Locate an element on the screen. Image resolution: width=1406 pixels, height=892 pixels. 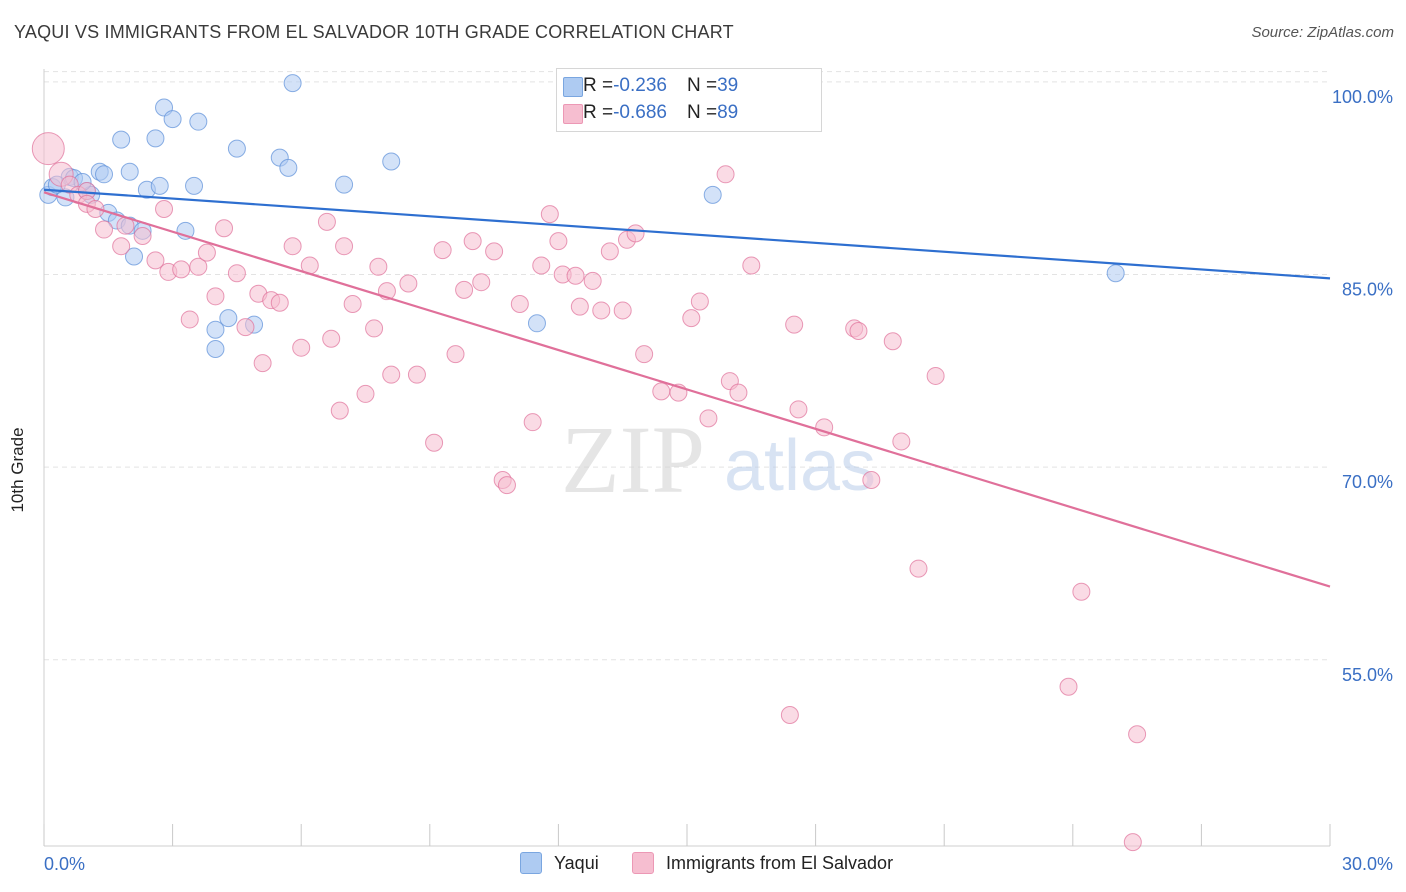
source-note: Source: ZipAtlas.com is located at coordinates (1322, 32).